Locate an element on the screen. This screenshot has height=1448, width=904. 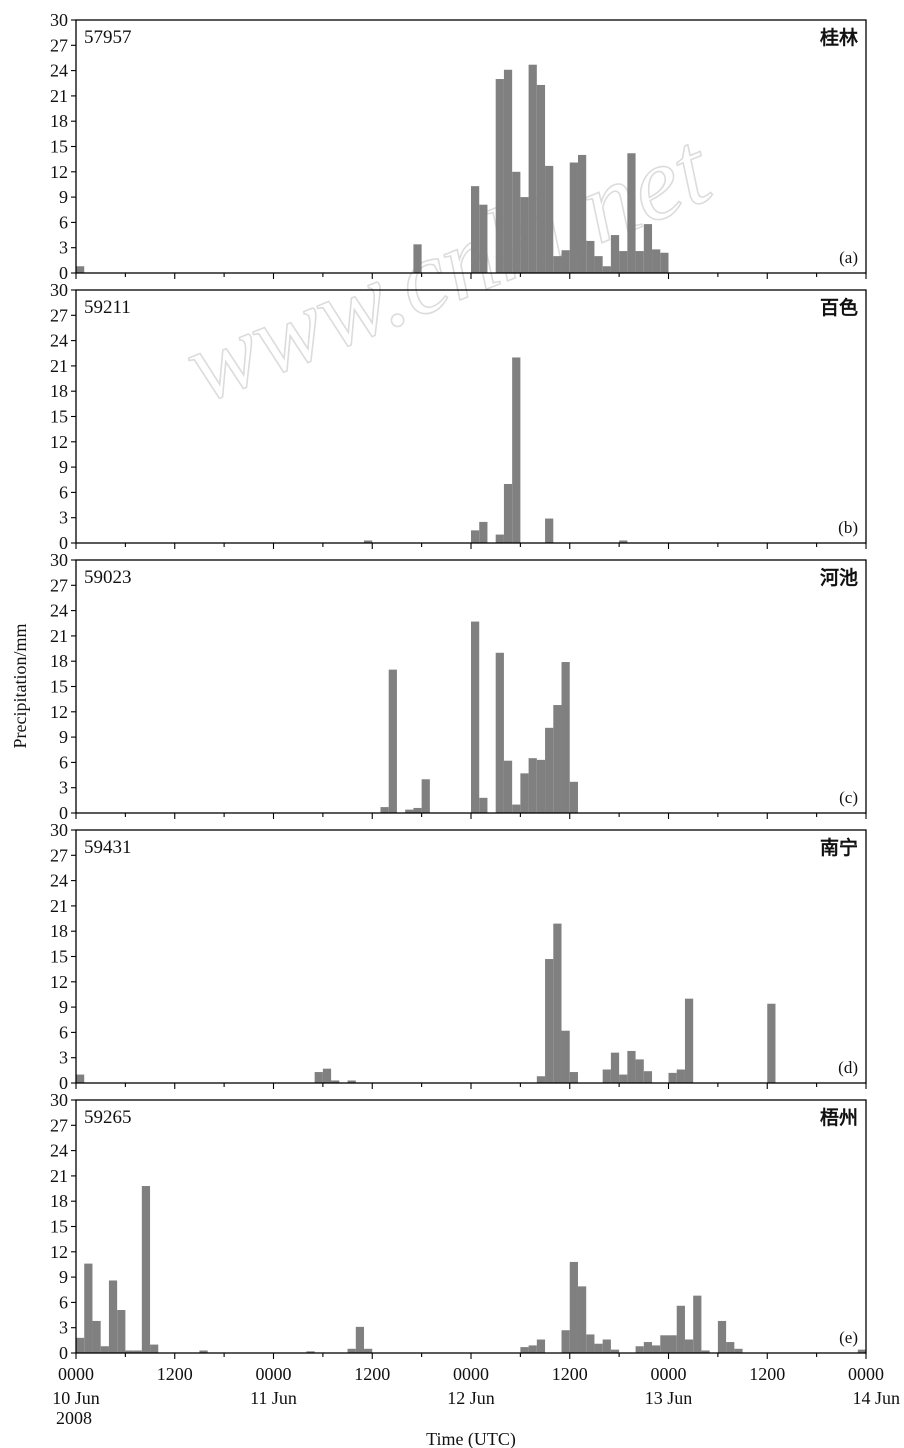
station-id: 59023 is located at coordinates (108, 577).